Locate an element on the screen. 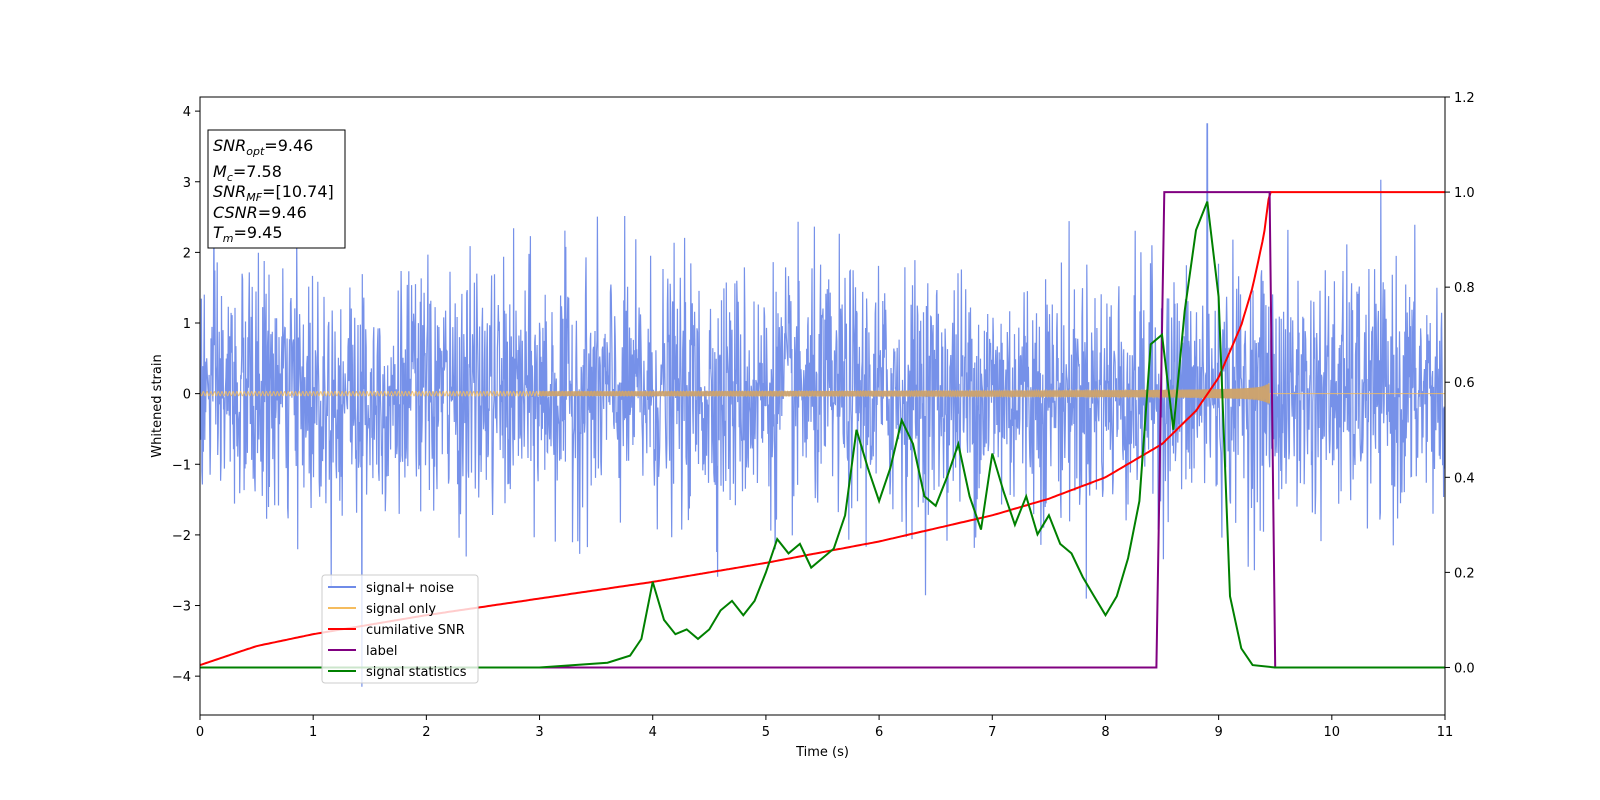  y-tick-label: 0 is located at coordinates (187, 395).